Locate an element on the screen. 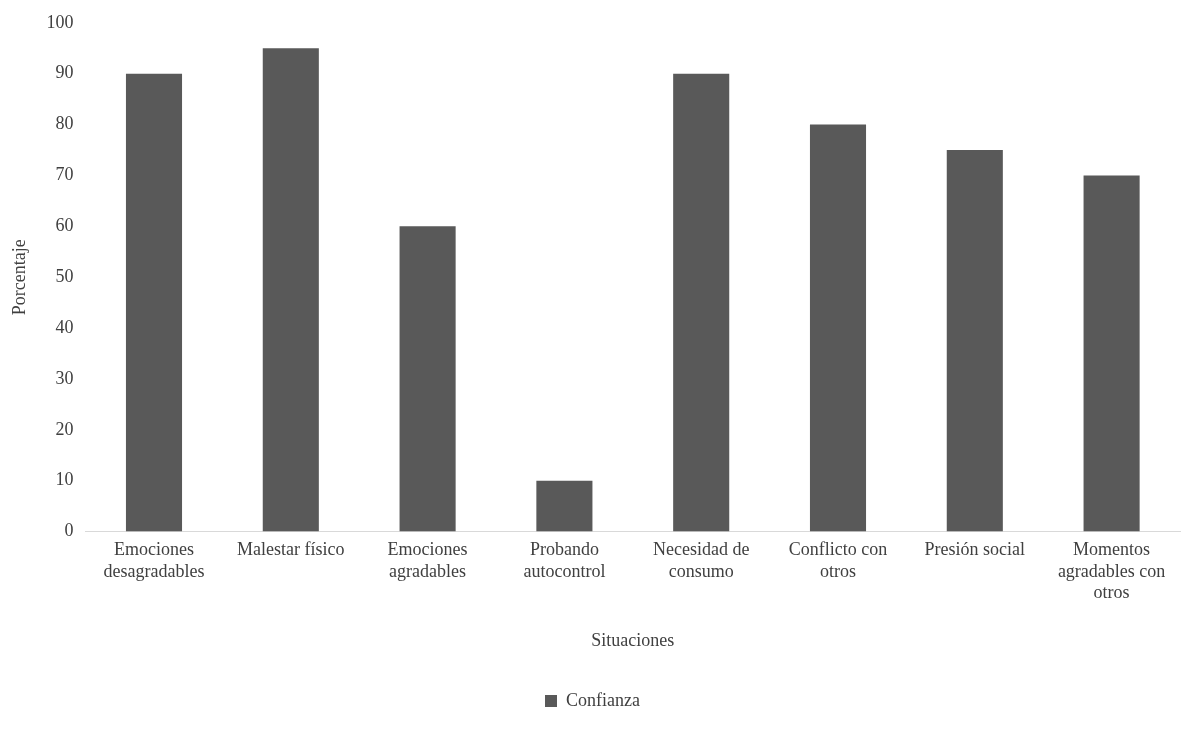 The image size is (1185, 730). y-tick-label: 100 is located at coordinates (60, 21).